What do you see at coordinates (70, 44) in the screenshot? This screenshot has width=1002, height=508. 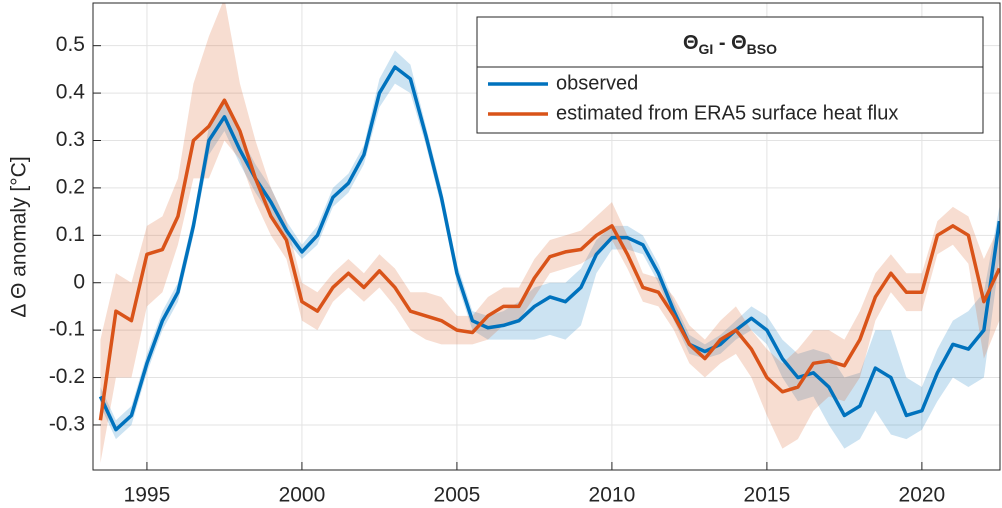 I see `y-tick-label: 0.5` at bounding box center [70, 44].